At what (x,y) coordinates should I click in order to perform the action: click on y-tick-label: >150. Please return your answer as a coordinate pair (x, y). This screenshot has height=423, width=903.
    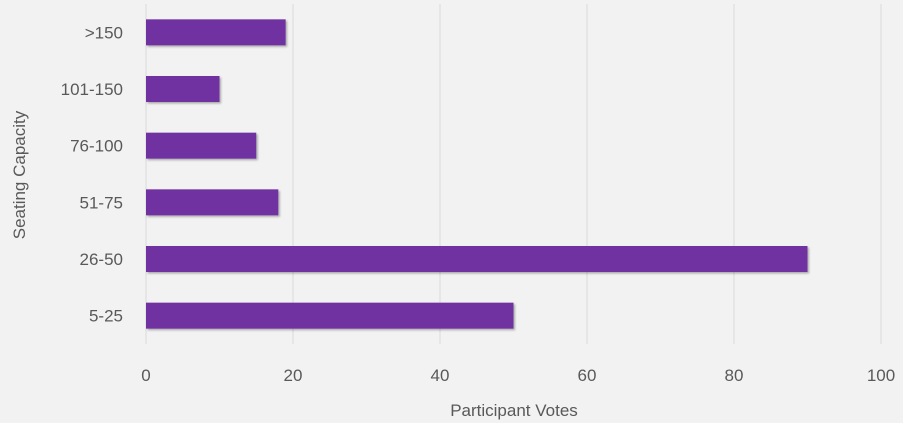
    Looking at the image, I should click on (104, 32).